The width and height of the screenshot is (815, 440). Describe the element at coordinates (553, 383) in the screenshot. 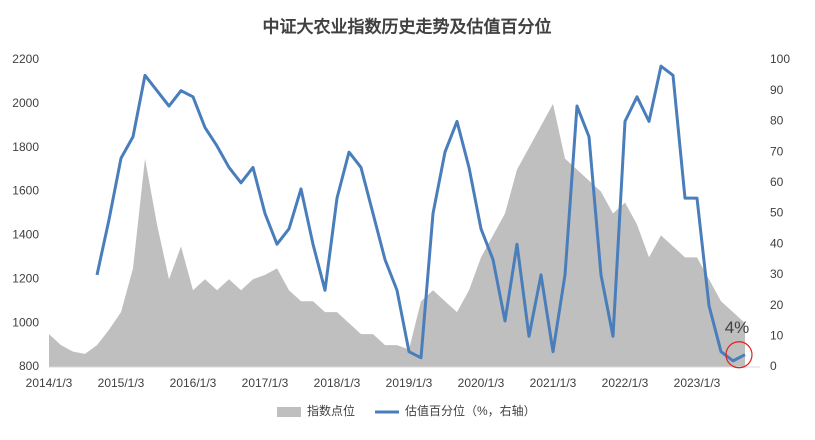

I see `x-tick-label: 2021/1/3` at that location.